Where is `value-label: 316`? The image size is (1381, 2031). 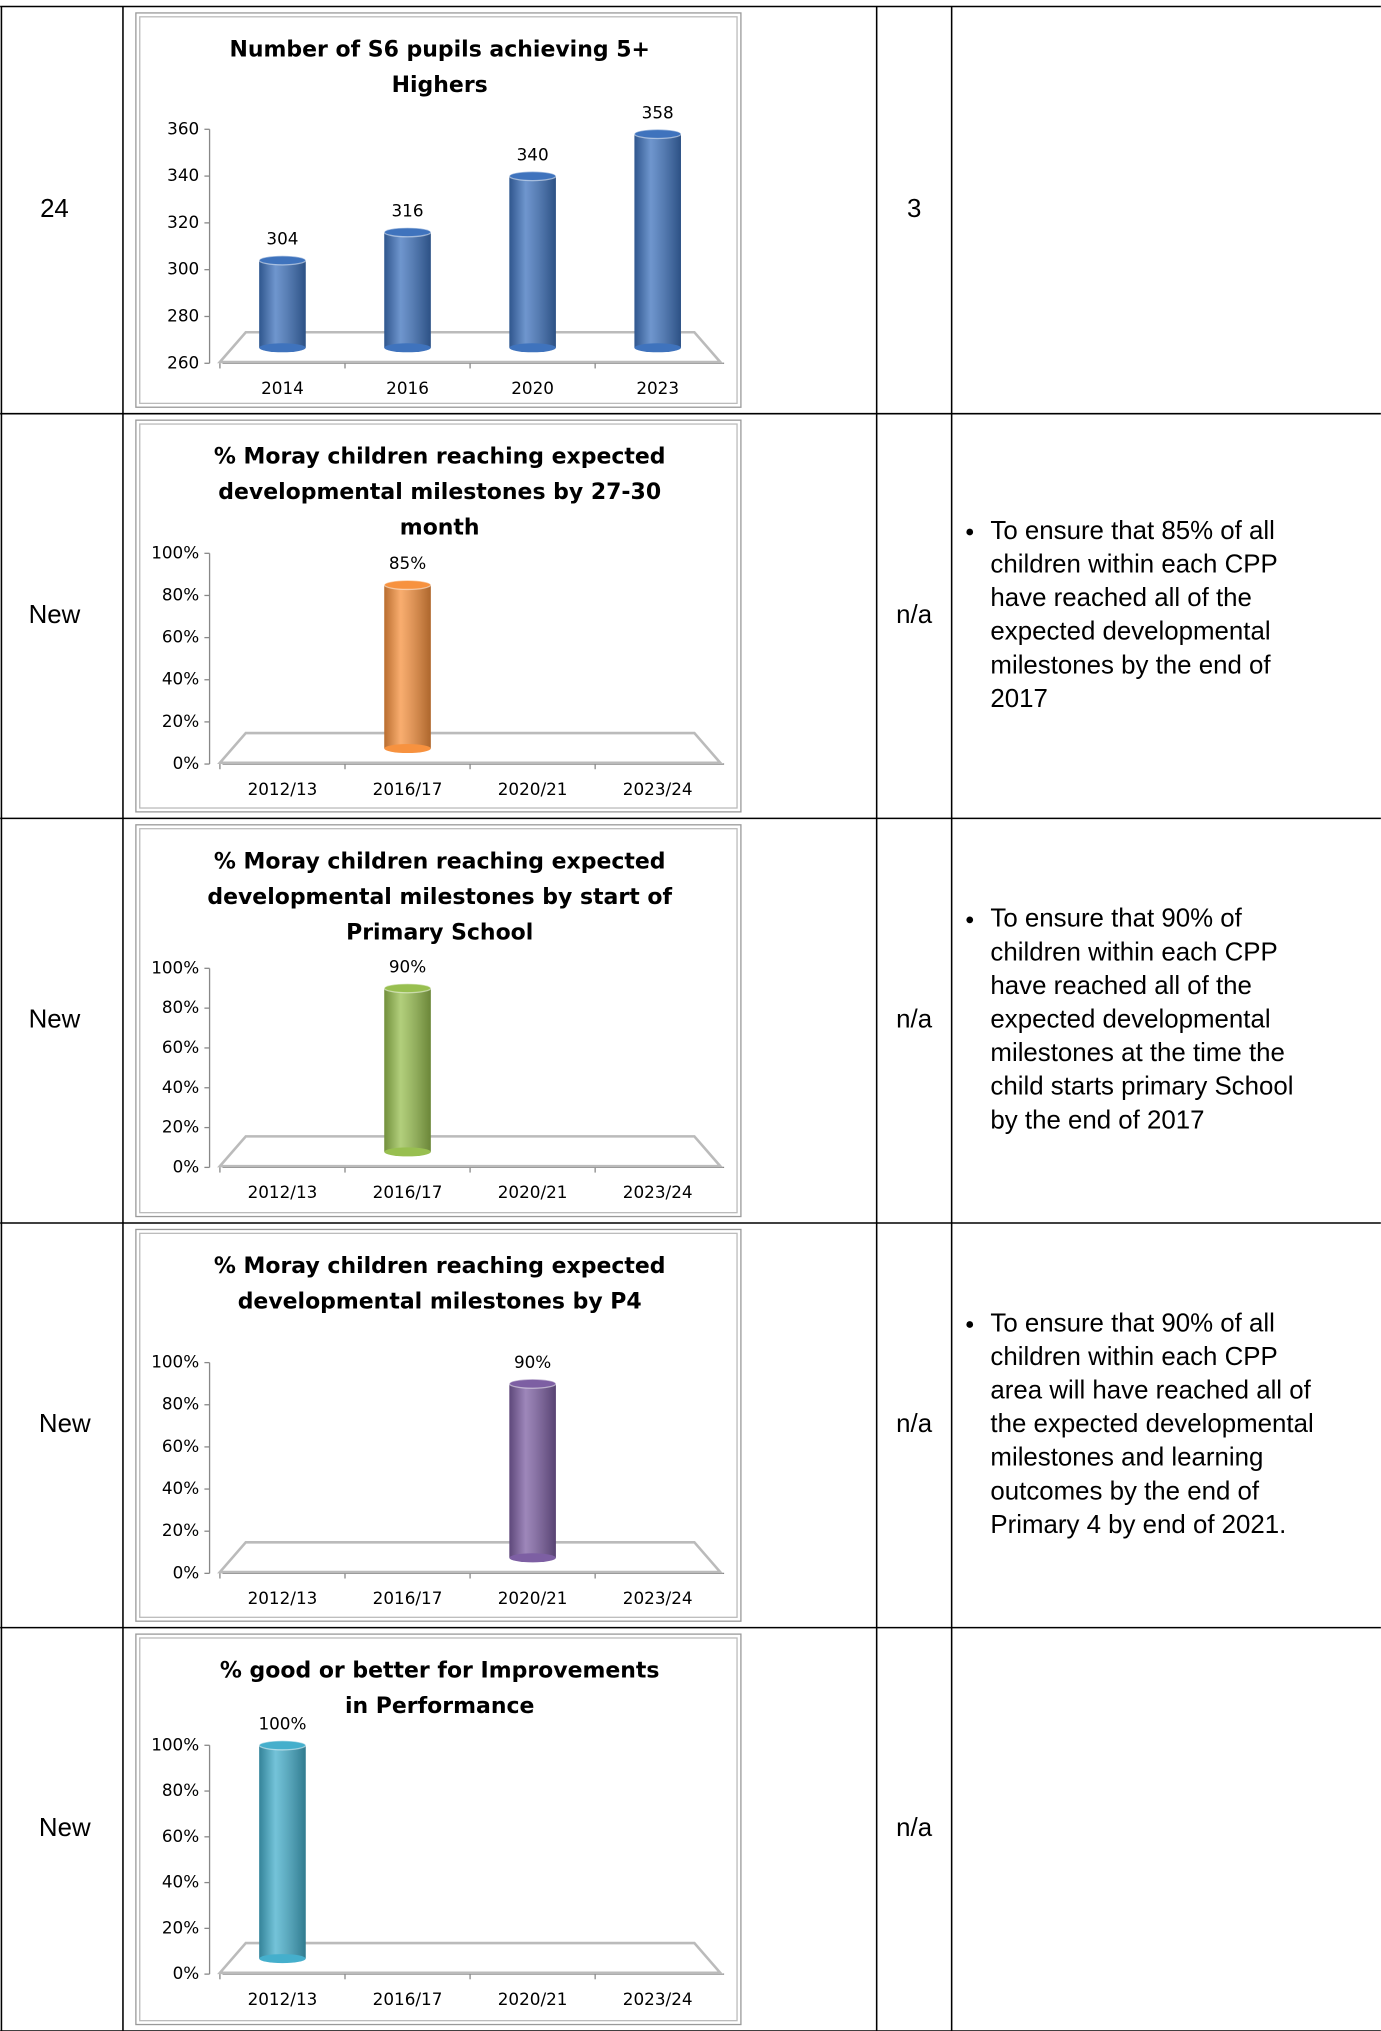
value-label: 316 is located at coordinates (408, 211).